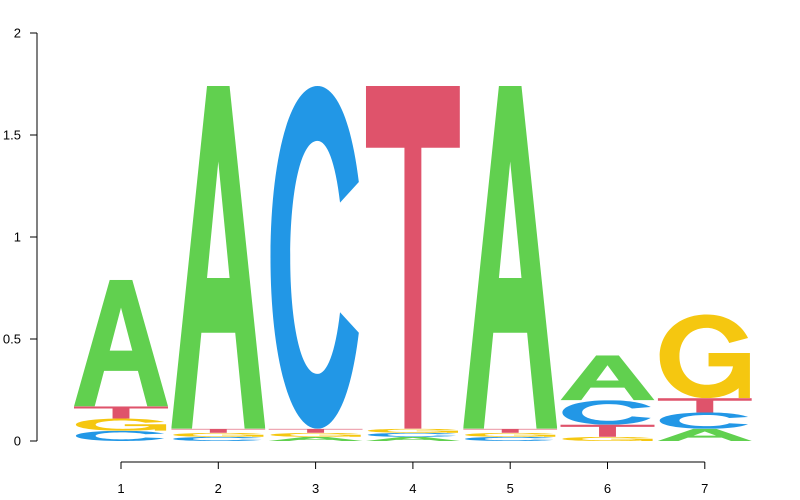 The width and height of the screenshot is (800, 500). Describe the element at coordinates (17, 33) in the screenshot. I see `y-tick-label: 2` at that location.